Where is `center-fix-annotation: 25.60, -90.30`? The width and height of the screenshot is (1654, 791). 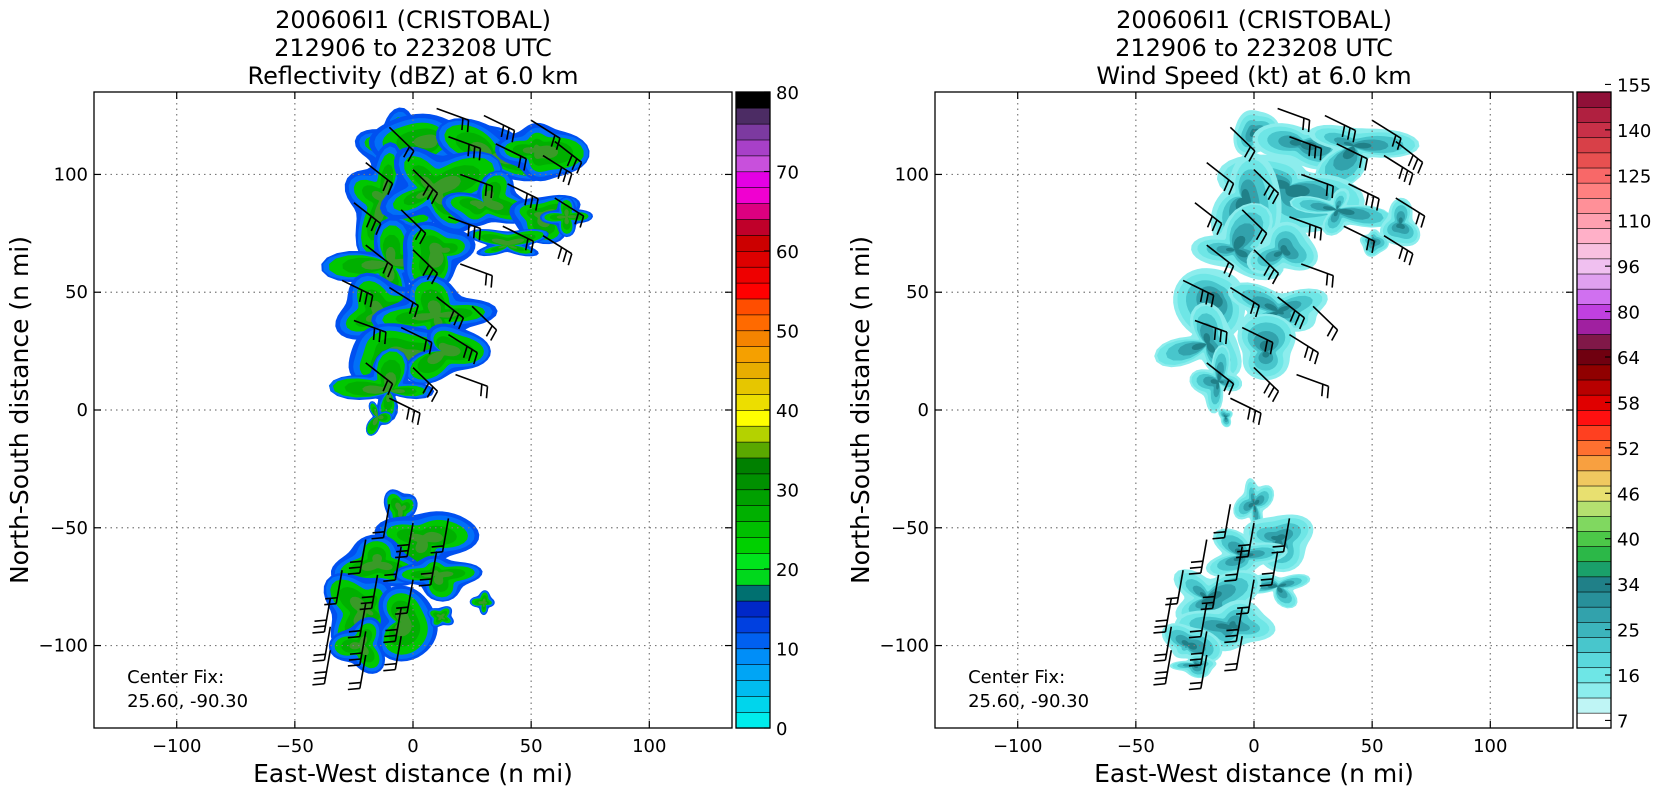 center-fix-annotation: 25.60, -90.30 is located at coordinates (187, 701).